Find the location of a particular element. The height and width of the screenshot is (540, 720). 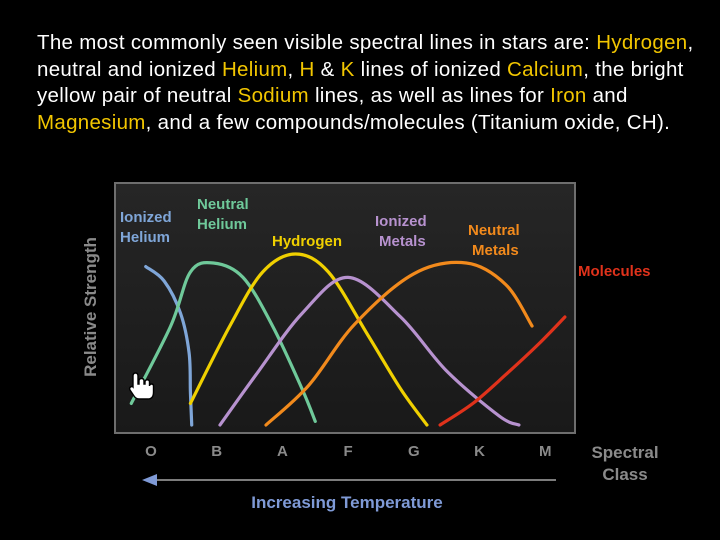

series-line-ionized-helium is located at coordinates (169, 346).